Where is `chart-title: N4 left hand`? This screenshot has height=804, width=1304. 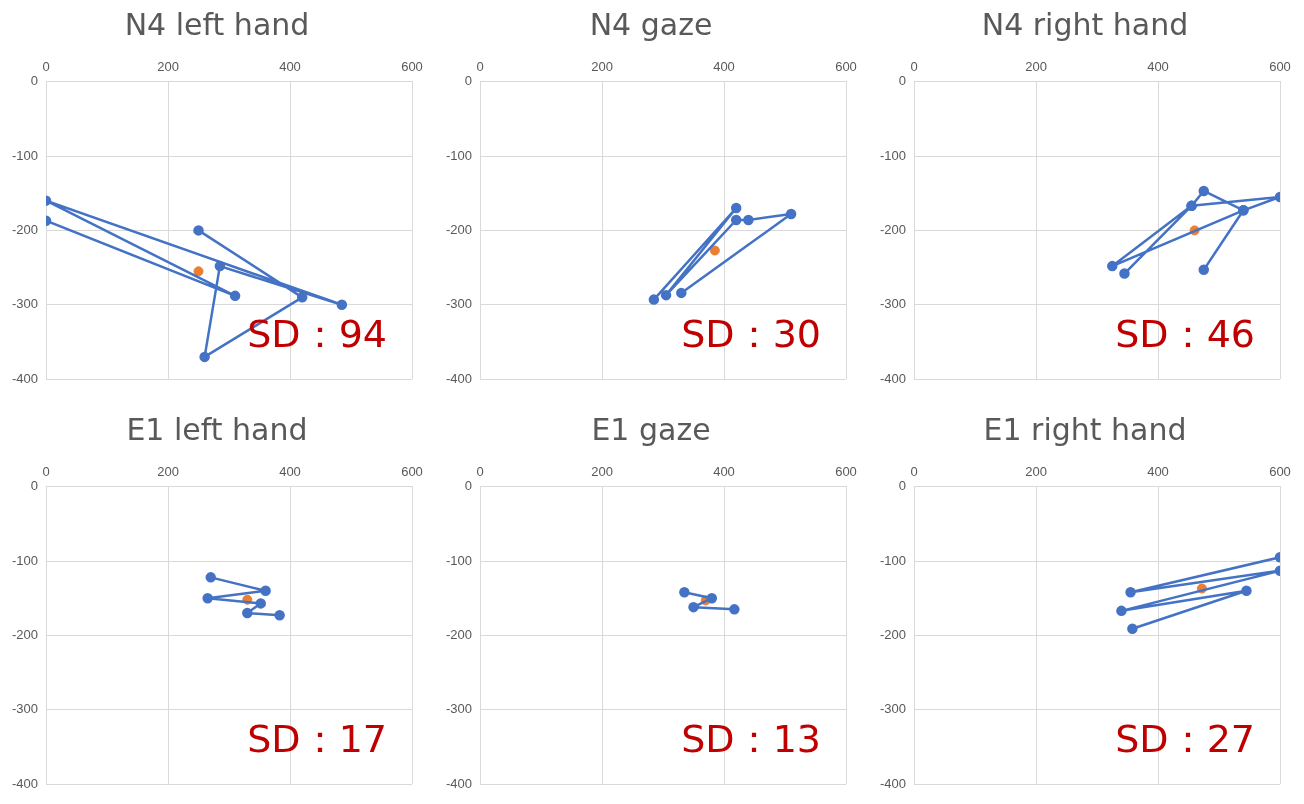 chart-title: N4 left hand is located at coordinates (217, 25).